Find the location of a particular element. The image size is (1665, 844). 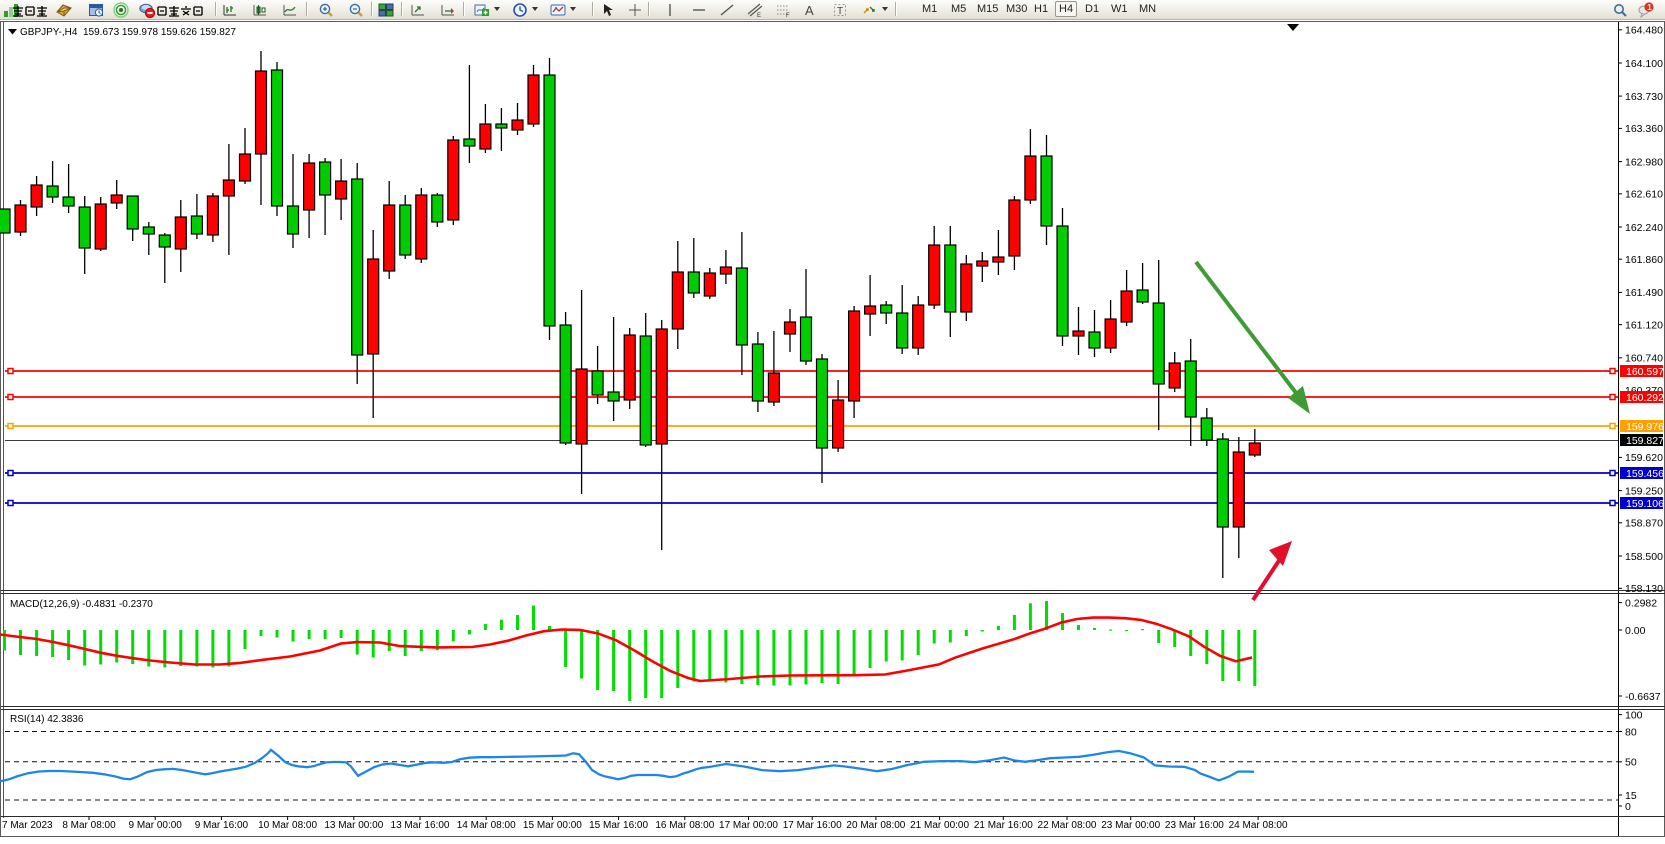

svg-text: 160.740 is located at coordinates (1644, 359).